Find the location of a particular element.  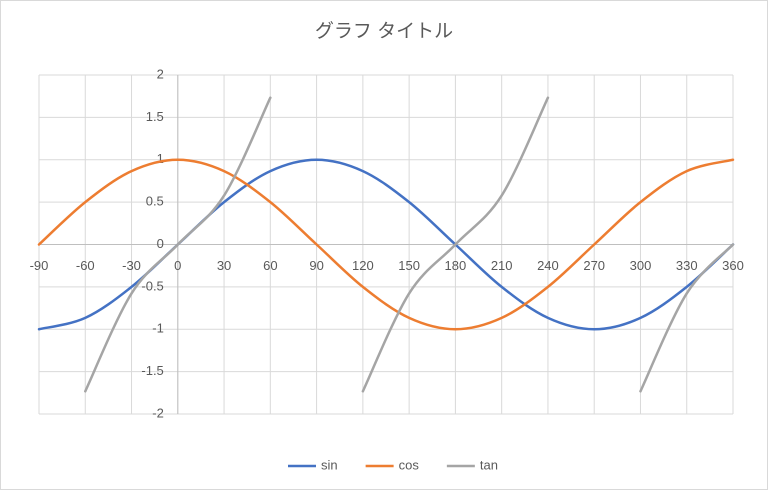

x-tick-label: 60 is located at coordinates (270, 265).